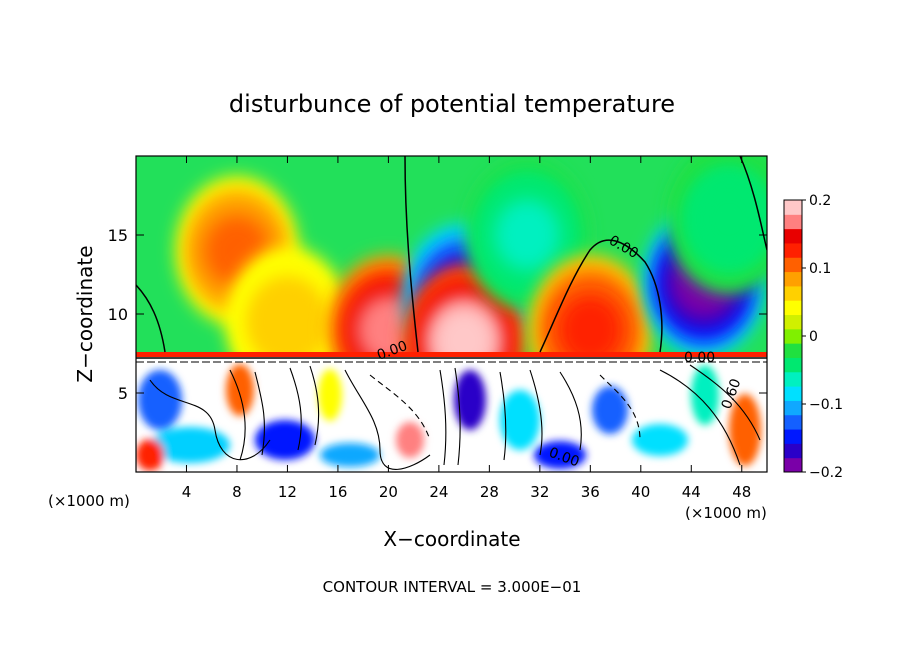 The height and width of the screenshot is (654, 904). I want to click on inversion-band-white, so click(451, 359).